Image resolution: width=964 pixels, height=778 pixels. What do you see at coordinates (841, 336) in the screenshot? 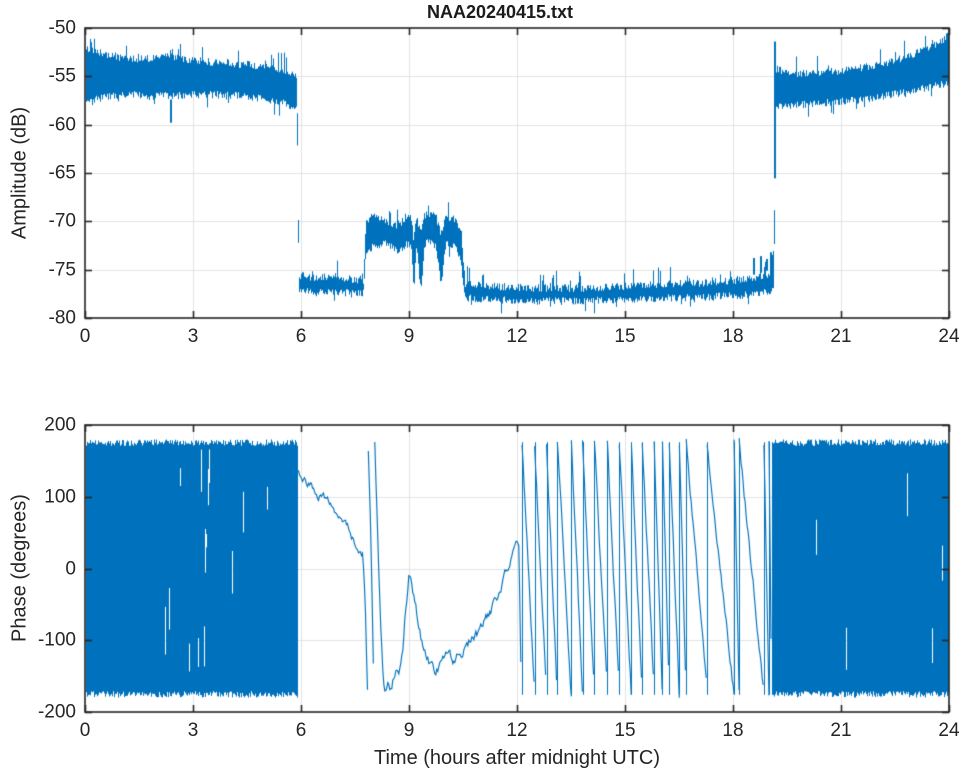
I see `amplitude-x-tick: 21` at bounding box center [841, 336].